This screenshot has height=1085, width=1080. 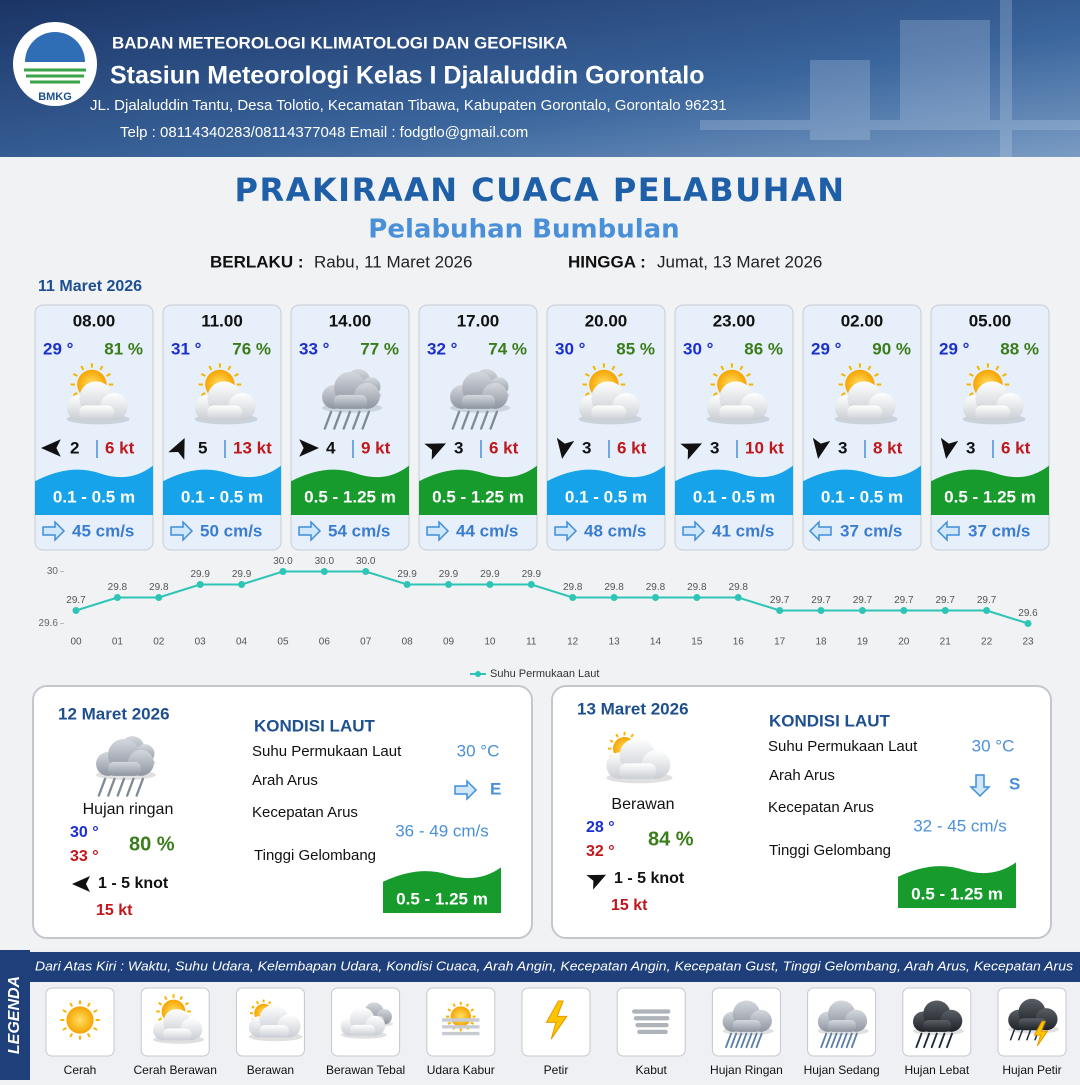 I want to click on x-tick-label: 08, so click(x=408, y=642).